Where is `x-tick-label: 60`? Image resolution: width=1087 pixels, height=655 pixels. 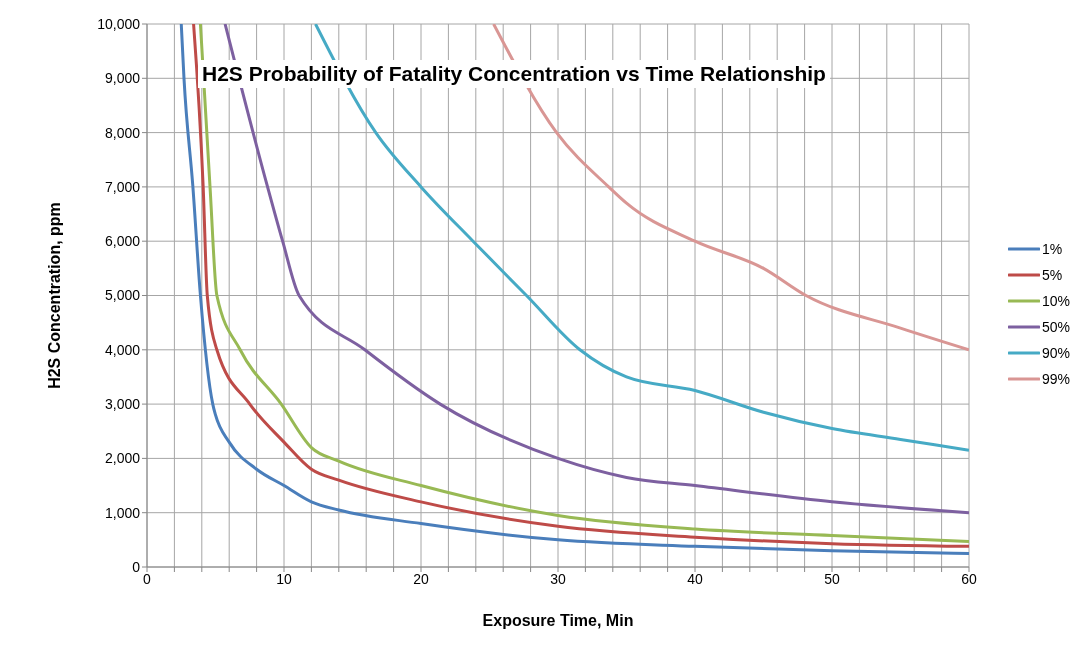 x-tick-label: 60 is located at coordinates (969, 578).